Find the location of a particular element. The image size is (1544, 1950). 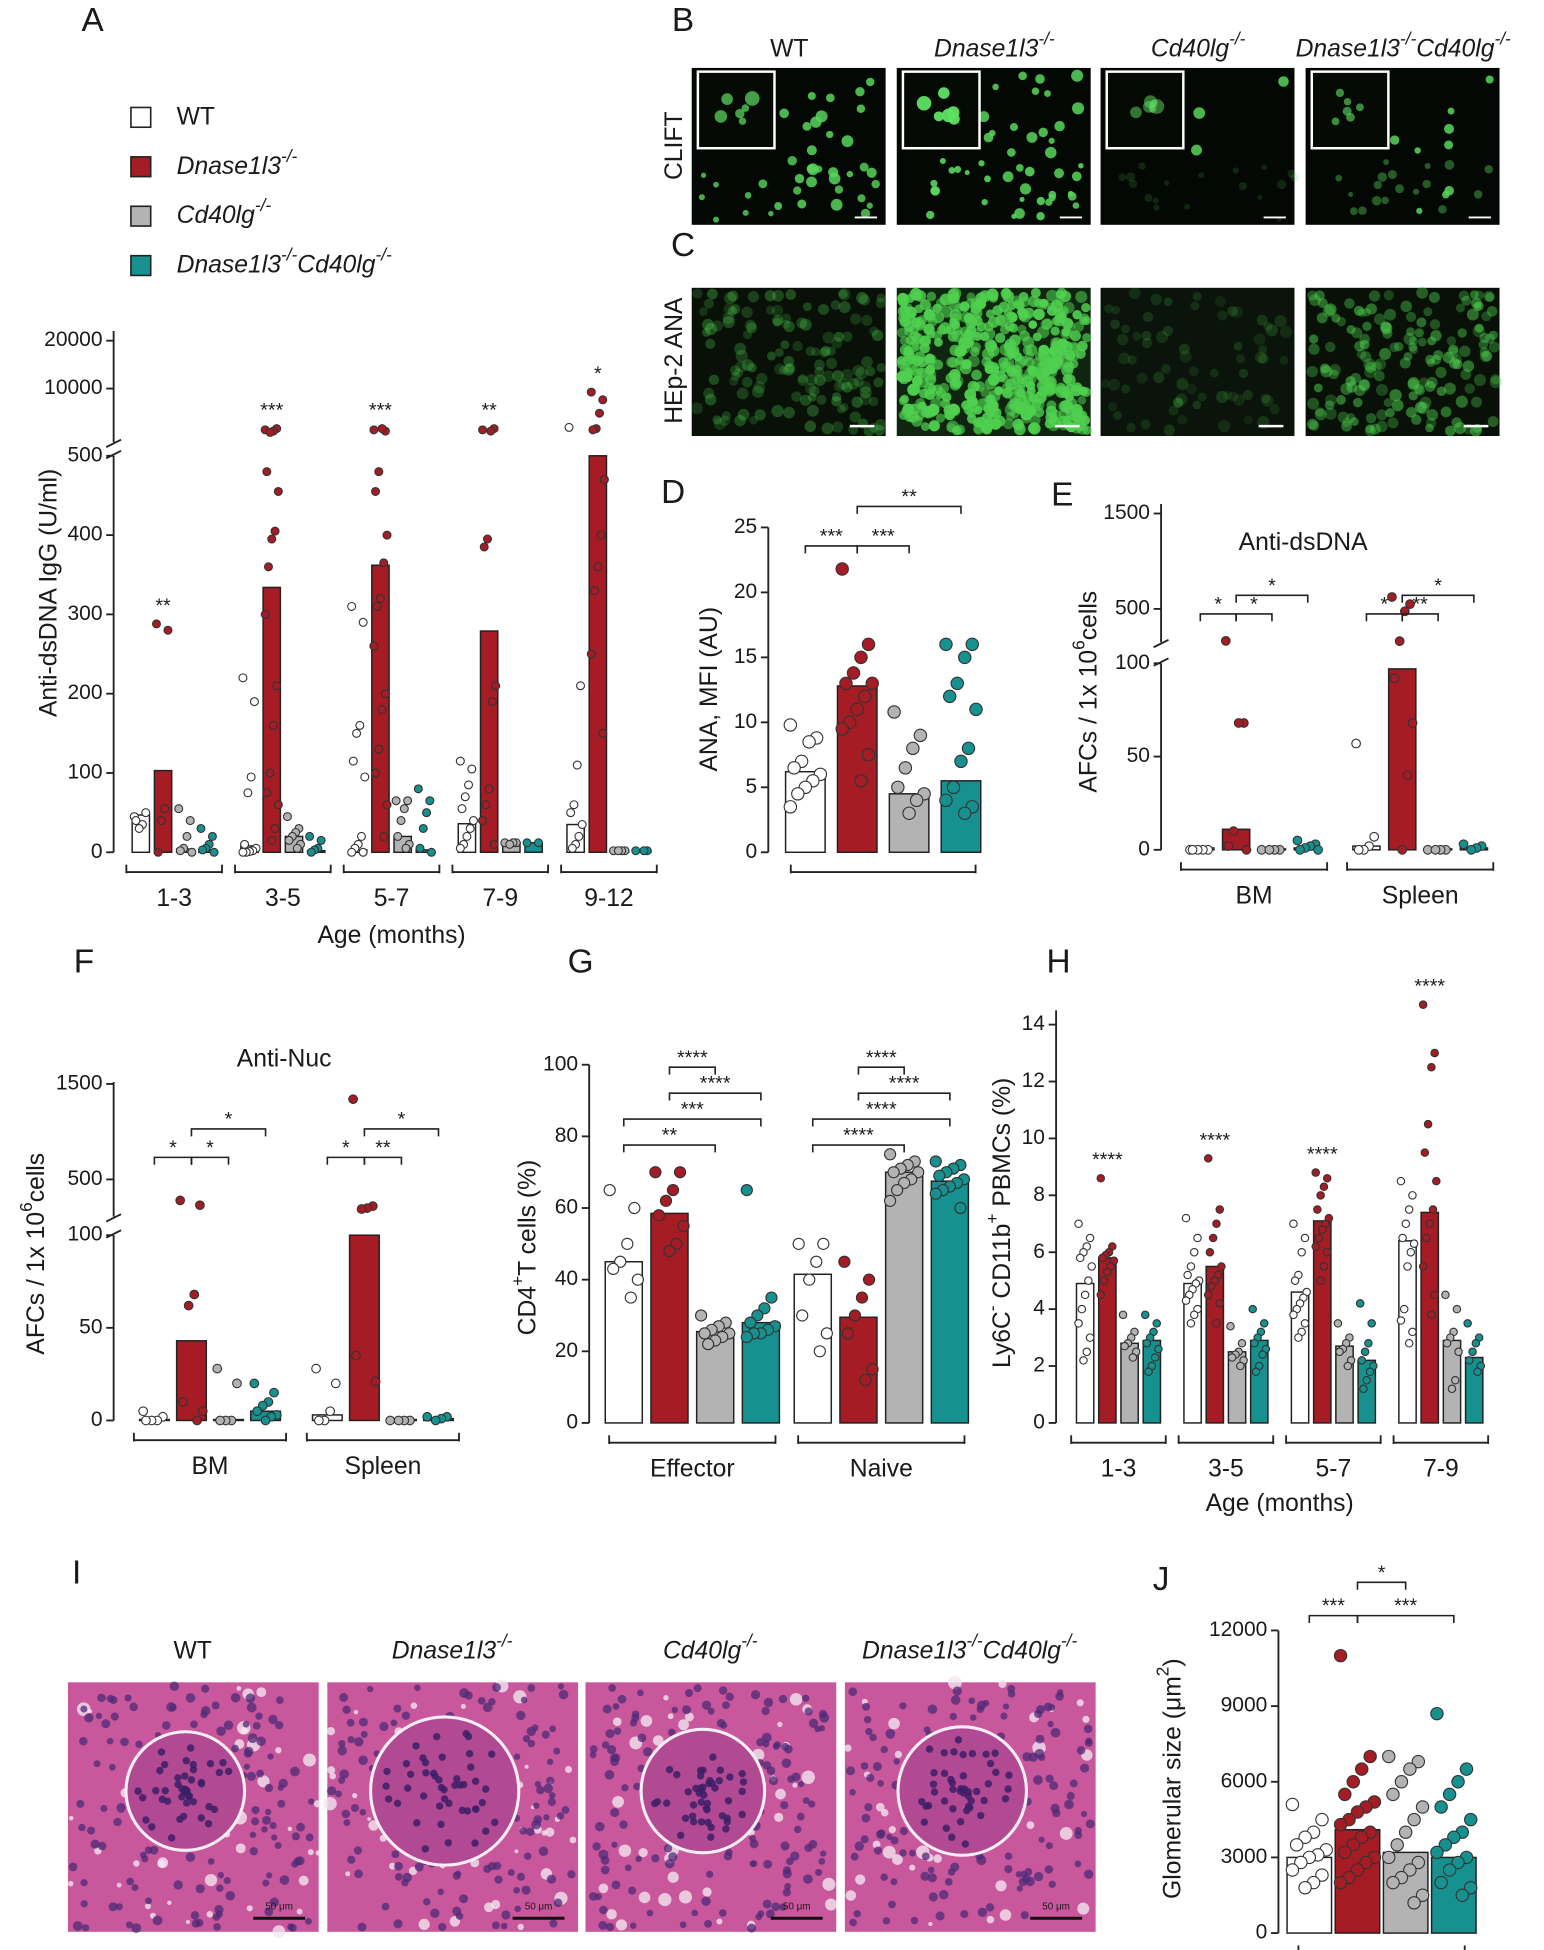

comparison-label: * is located at coordinates (173, 1148).